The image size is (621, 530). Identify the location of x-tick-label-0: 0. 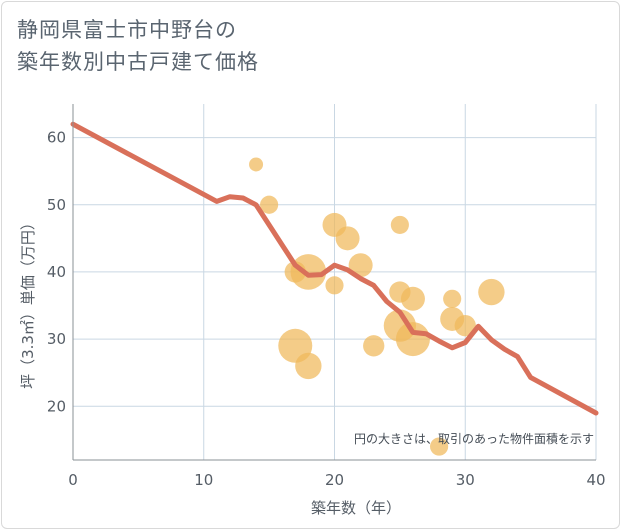
(73, 480).